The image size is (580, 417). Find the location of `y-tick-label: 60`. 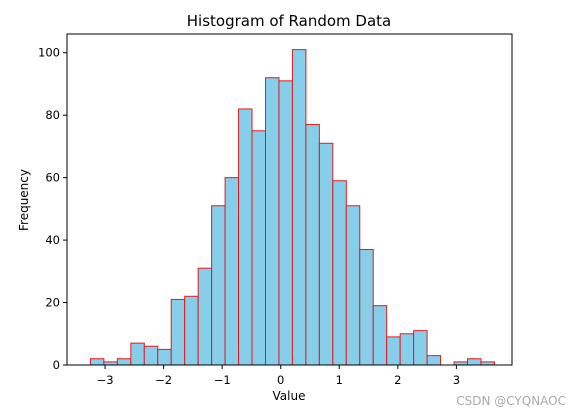

y-tick-label: 60 is located at coordinates (52, 178).